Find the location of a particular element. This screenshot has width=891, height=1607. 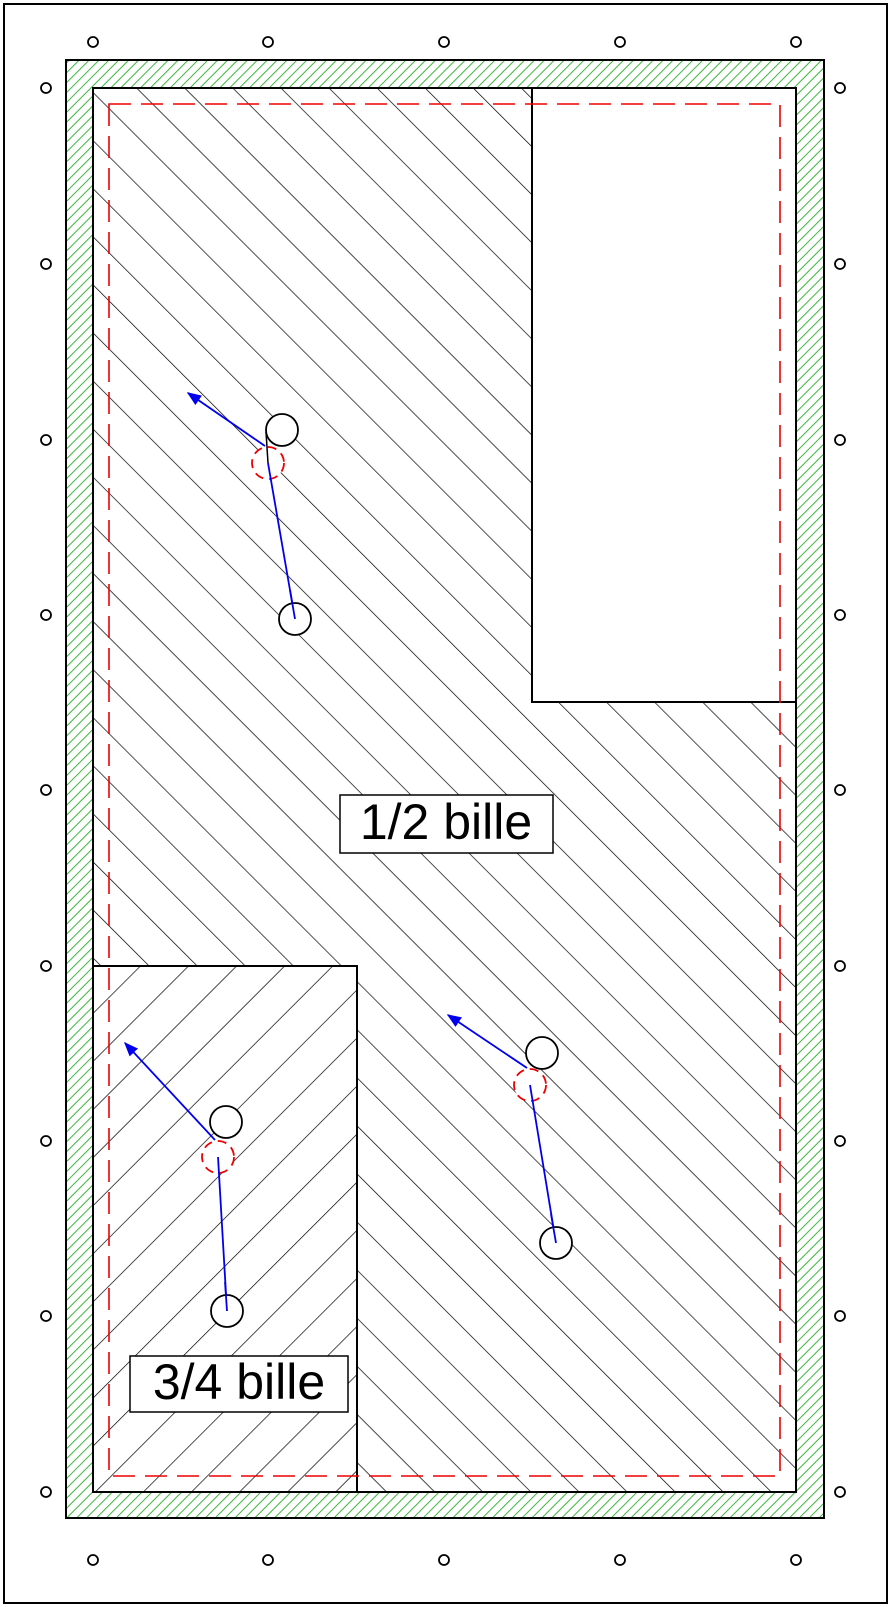

three-quarter-zone is located at coordinates (225, 1229).